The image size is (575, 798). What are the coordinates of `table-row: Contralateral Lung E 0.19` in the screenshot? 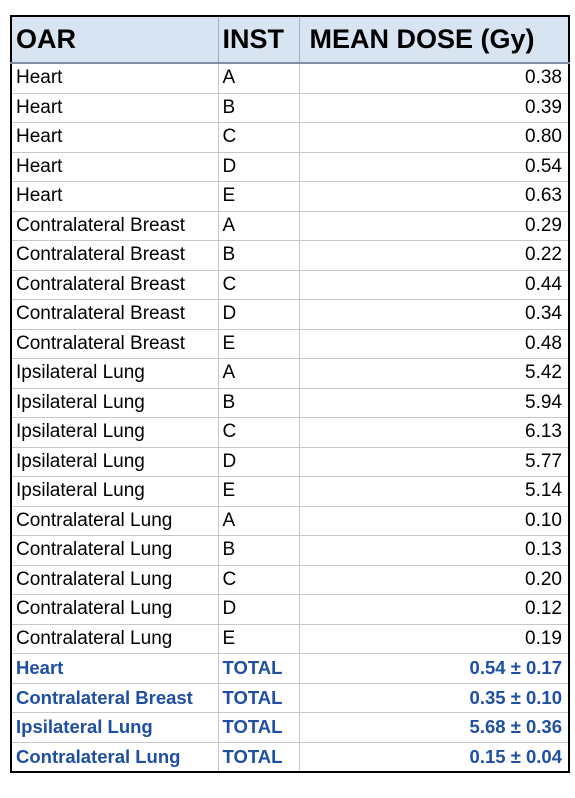 It's located at (290, 638).